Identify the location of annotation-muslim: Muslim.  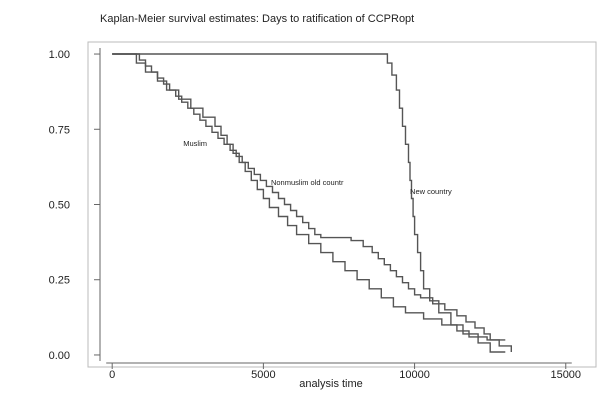
(195, 143).